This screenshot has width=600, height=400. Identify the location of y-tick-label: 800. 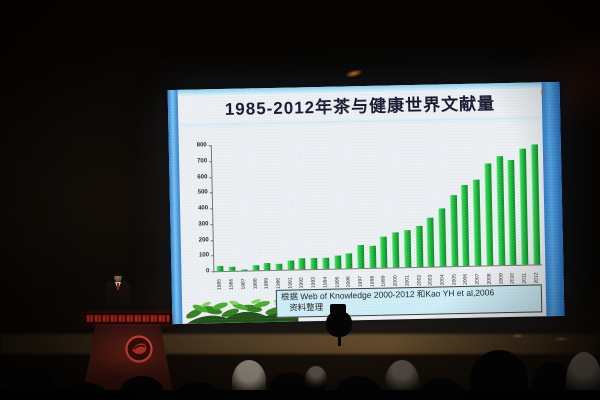
(201, 145).